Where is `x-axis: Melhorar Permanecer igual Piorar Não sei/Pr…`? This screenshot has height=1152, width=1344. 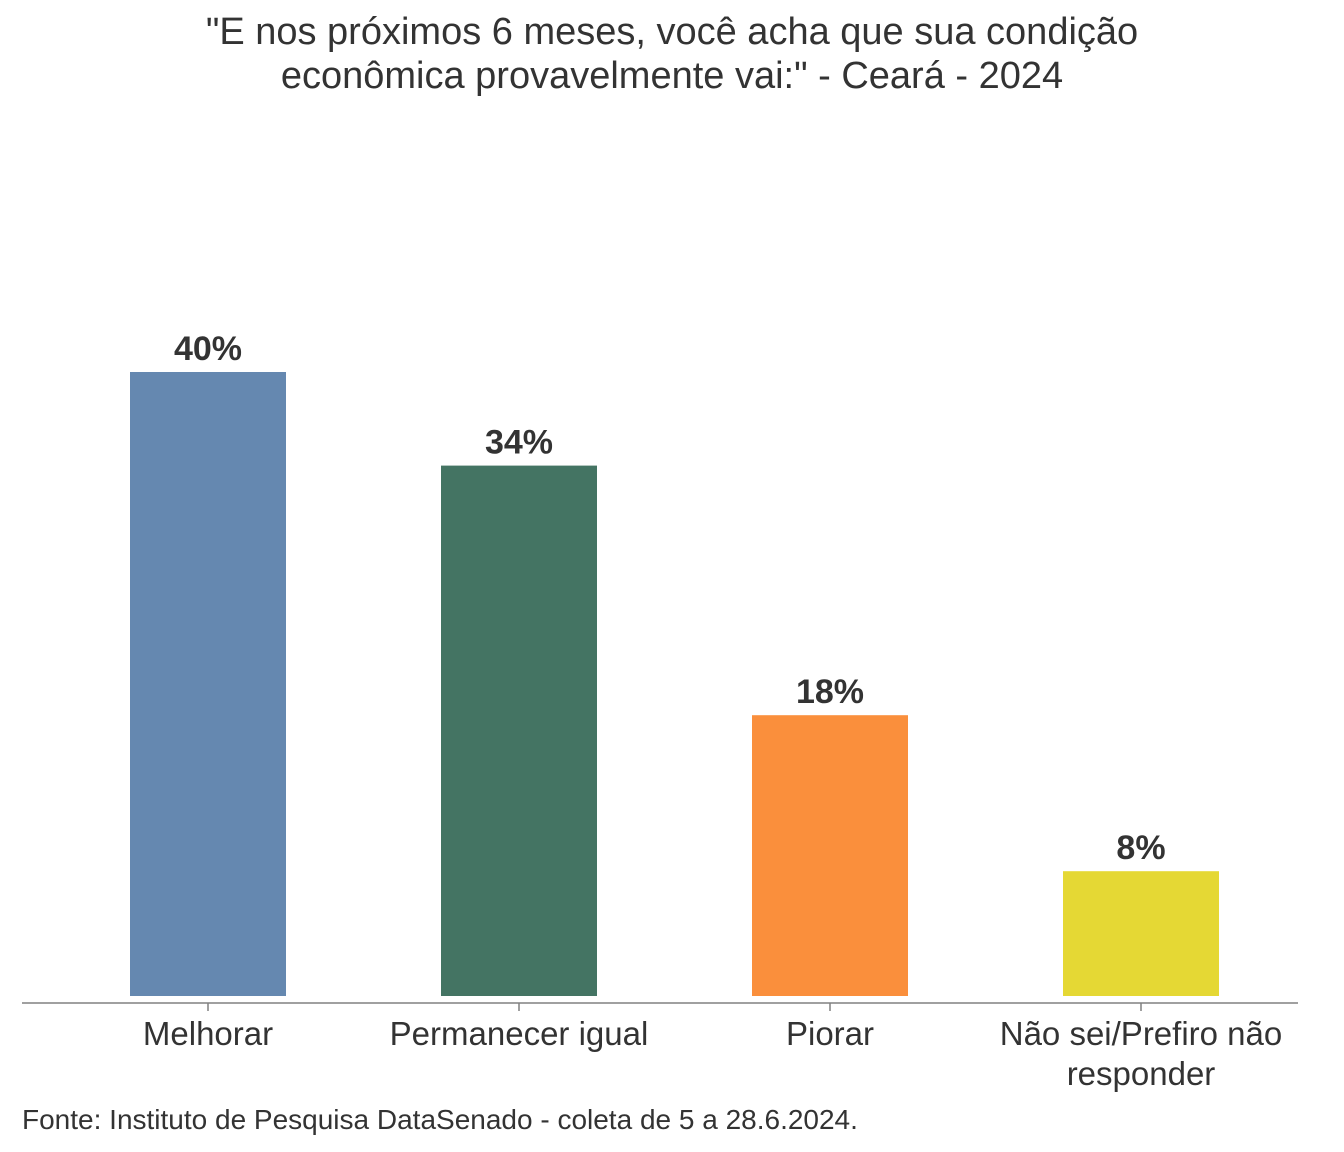
x-axis: Melhorar Permanecer igual Piorar Não sei/Pr… is located at coordinates (660, 1047).